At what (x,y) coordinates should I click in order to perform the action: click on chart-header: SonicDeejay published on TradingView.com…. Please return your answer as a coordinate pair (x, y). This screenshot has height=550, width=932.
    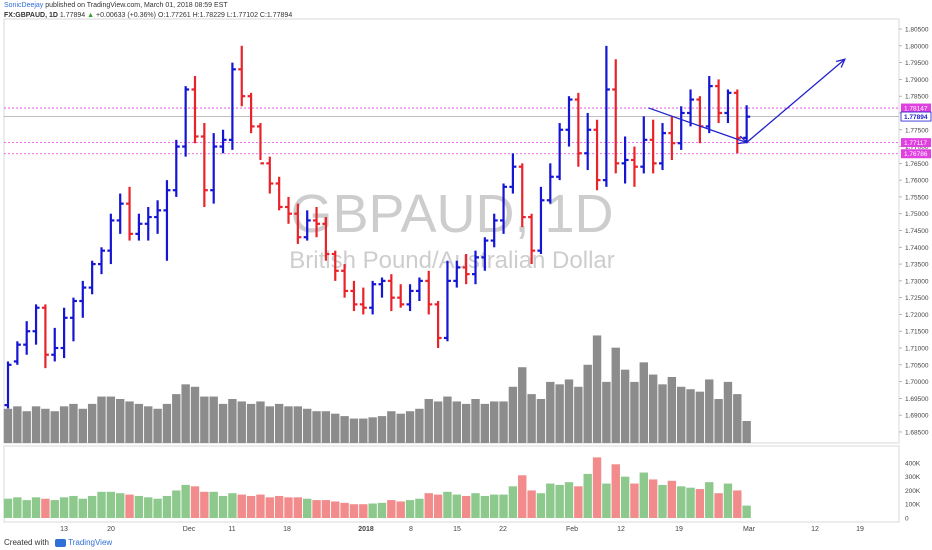
    Looking at the image, I should click on (148, 11).